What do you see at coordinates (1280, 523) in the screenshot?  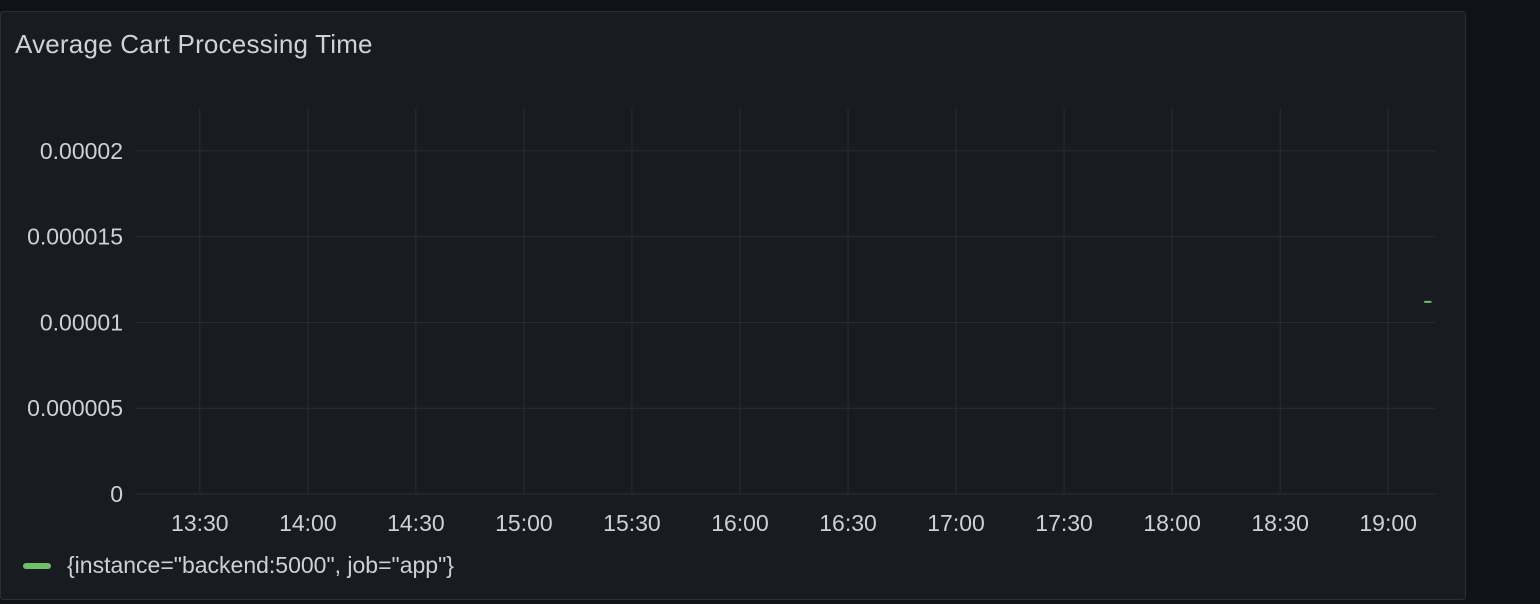 I see `x-tick-label: 18:30` at bounding box center [1280, 523].